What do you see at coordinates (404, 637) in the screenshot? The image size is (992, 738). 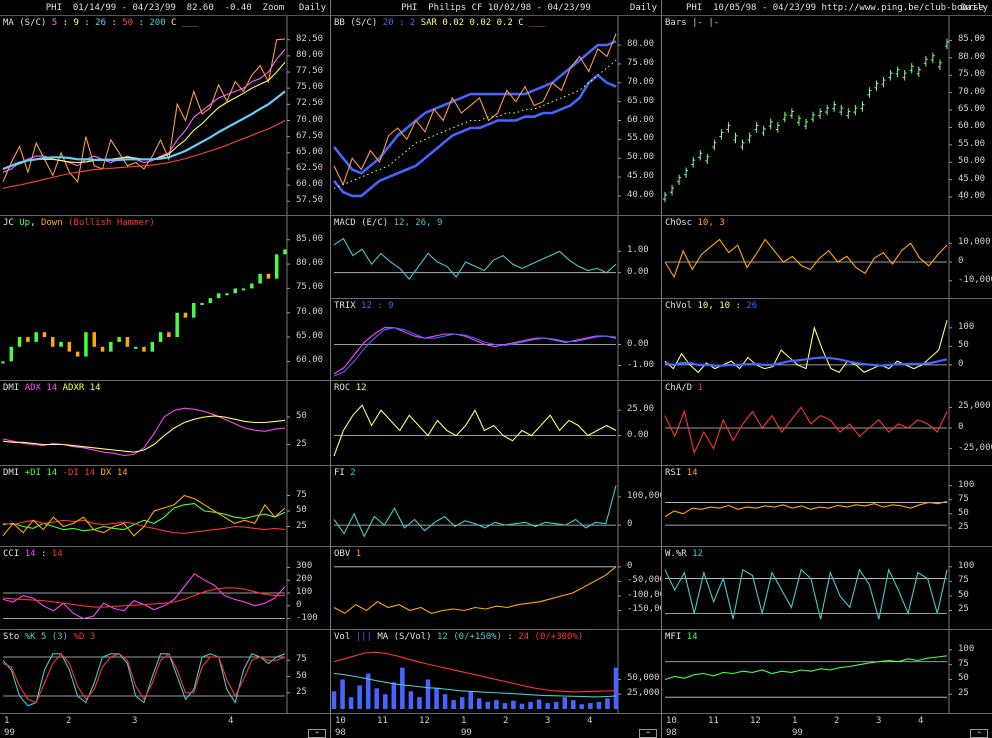 I see `label-part: MA (S/Vol)` at bounding box center [404, 637].